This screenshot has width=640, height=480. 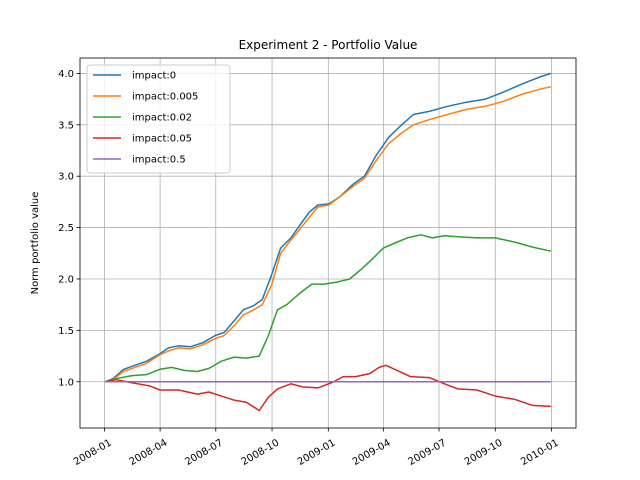 I want to click on legend-frame, so click(x=158, y=119).